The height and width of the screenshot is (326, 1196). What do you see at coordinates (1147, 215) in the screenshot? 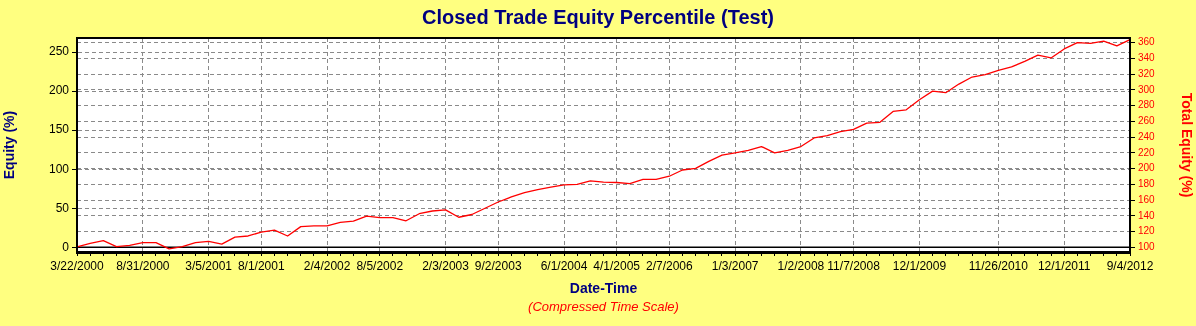
I see `y2-tick-label: 140` at bounding box center [1147, 215].